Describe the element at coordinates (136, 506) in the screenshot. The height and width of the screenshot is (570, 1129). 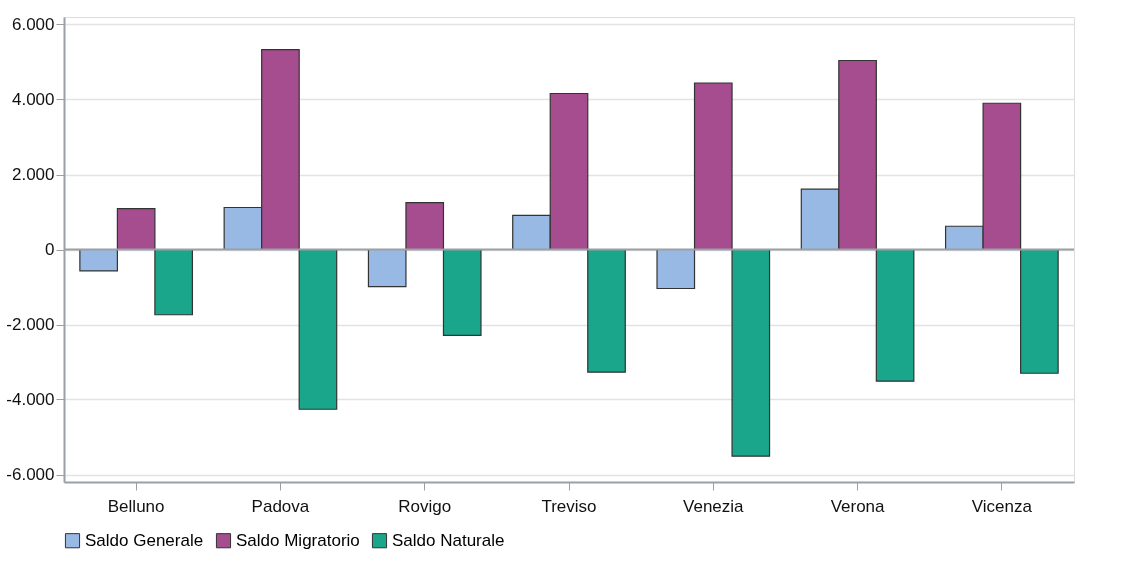
I see `x-tick-label: Belluno` at that location.